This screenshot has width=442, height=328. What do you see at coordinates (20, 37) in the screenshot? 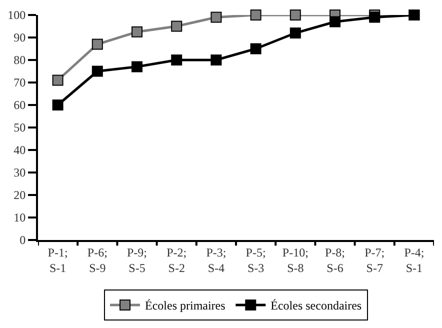
I see `y-tick-label: 90` at bounding box center [20, 37].